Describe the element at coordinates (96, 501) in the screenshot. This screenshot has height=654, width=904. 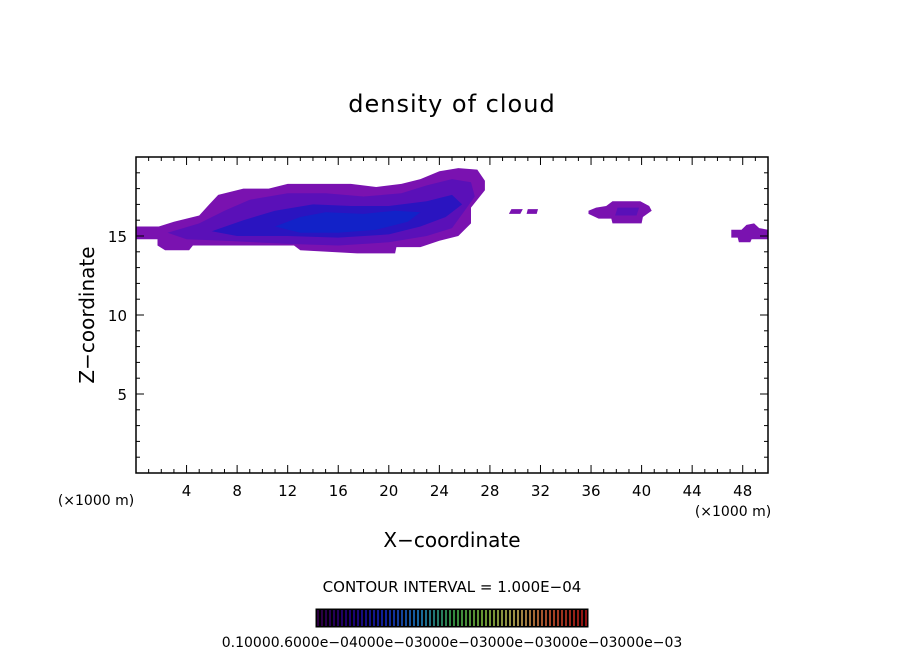
I see `x-unit-left: (×1000 m)` at that location.